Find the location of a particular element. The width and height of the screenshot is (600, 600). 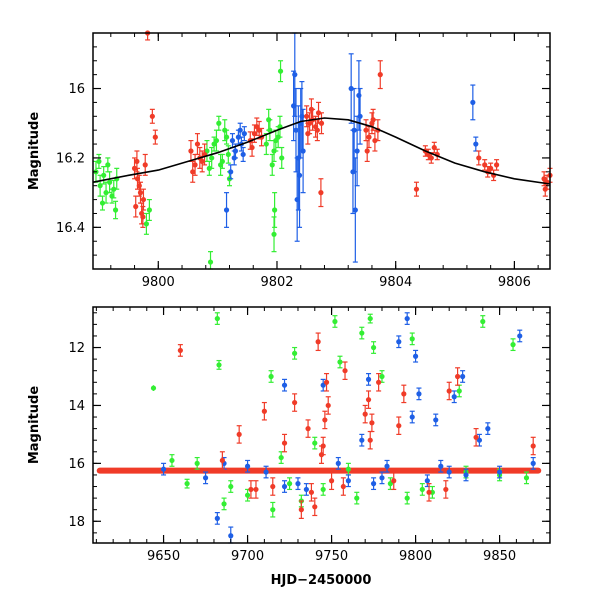

x-tick-label: 9802 is located at coordinates (276, 282).